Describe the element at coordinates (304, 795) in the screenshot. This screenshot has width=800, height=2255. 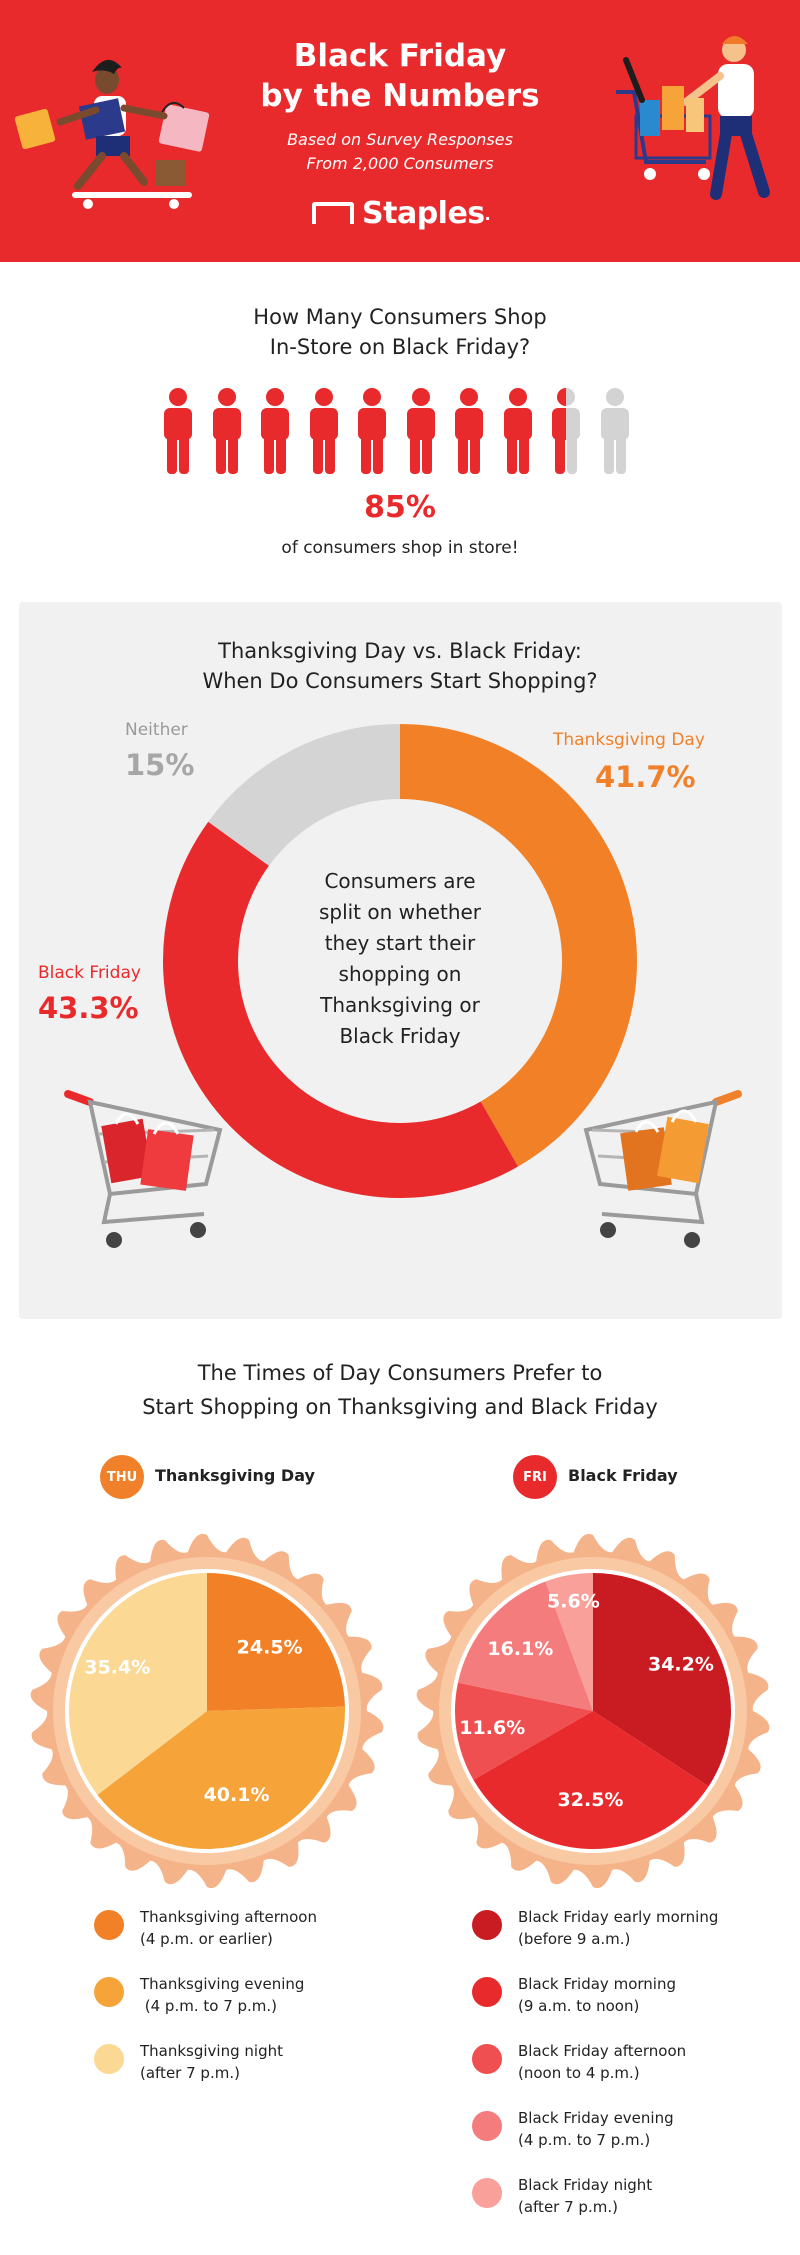
I see `donut-slice-neither` at that location.